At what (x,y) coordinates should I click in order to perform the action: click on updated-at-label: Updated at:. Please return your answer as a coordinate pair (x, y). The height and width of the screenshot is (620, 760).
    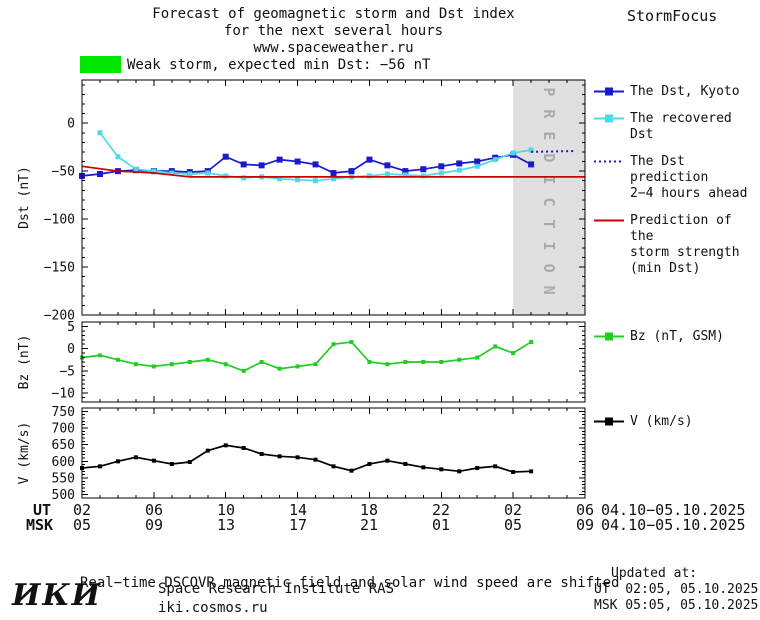
    Looking at the image, I should click on (654, 573).